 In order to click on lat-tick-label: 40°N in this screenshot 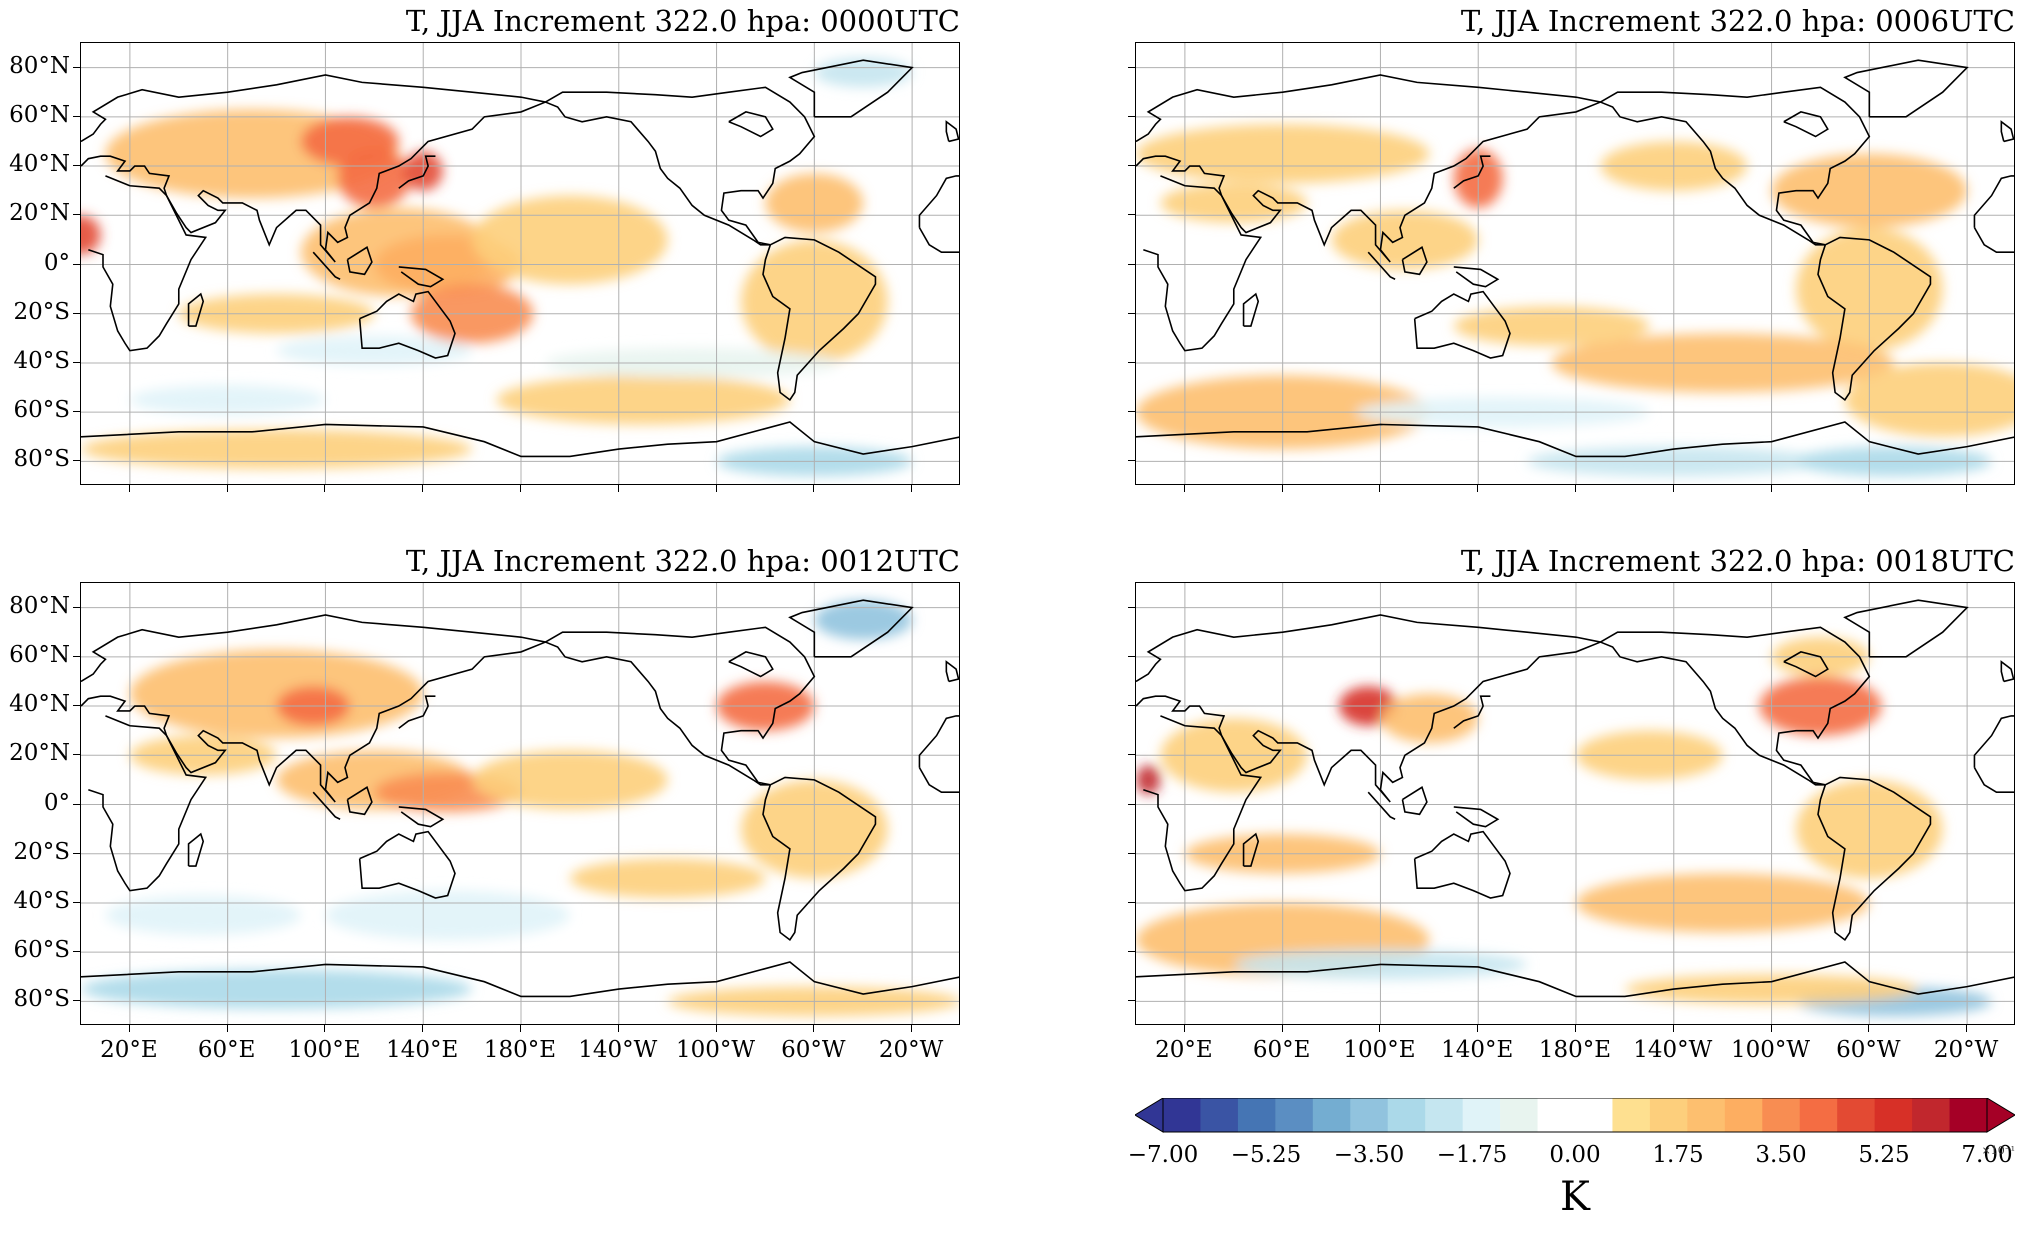, I will do `click(39, 164)`.